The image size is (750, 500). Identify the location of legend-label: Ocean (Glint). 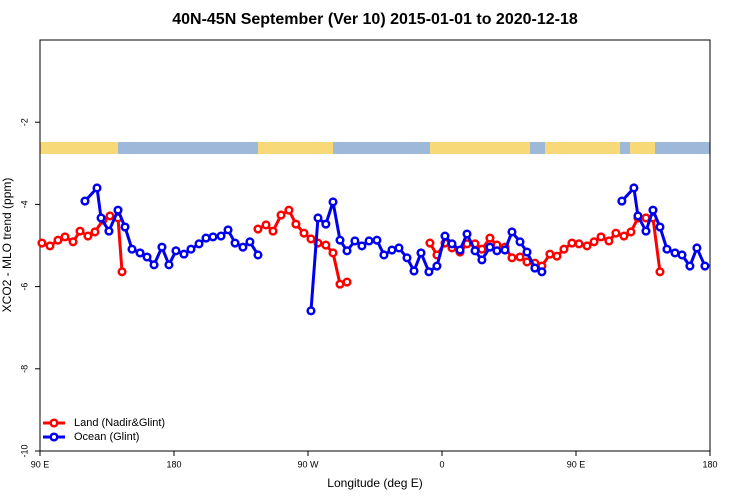
(106, 437).